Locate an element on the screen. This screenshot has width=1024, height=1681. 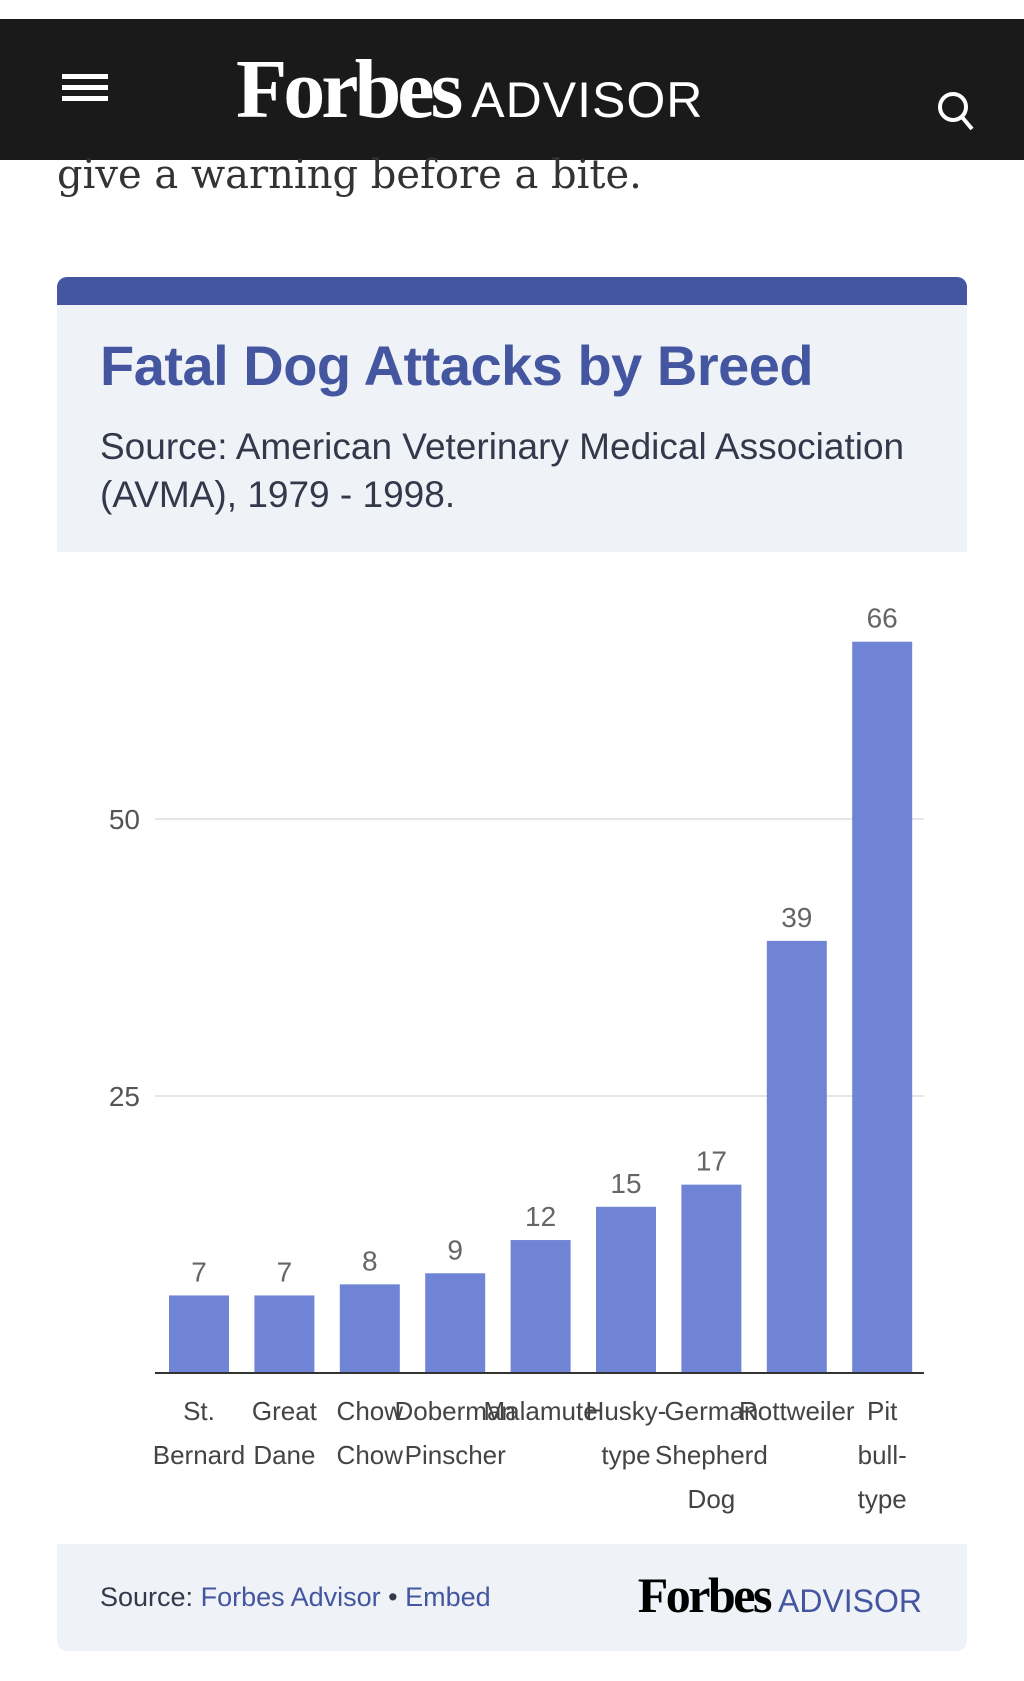
chart-title: Fatal Dog Attacks by Breed is located at coordinates (457, 365).